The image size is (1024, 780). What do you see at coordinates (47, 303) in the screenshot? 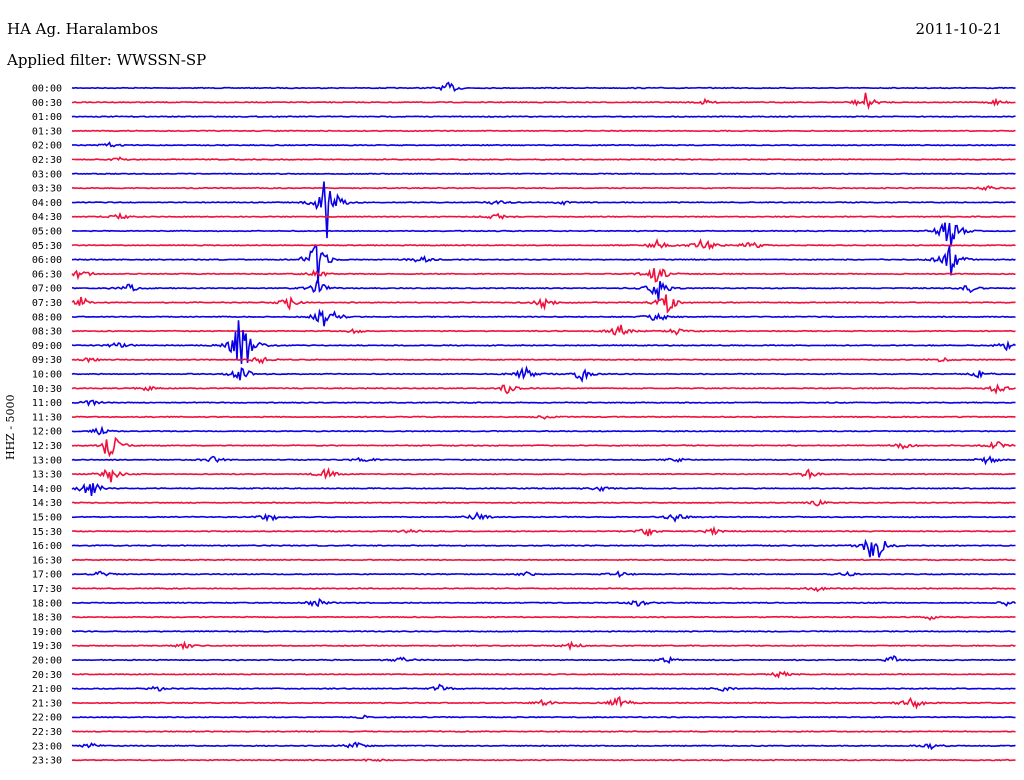
I see `trace-time-label: 07:30` at bounding box center [47, 303].